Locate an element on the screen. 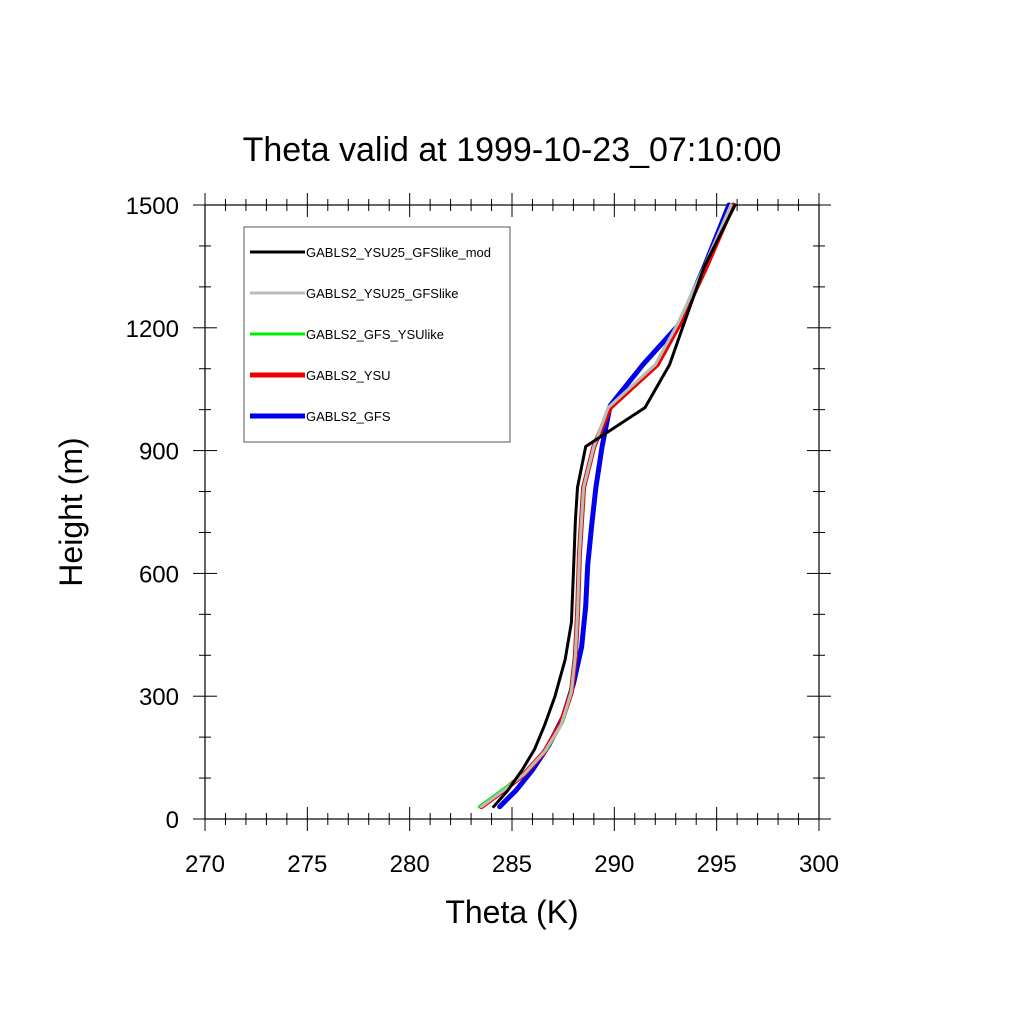 The height and width of the screenshot is (1024, 1024). chart-title: Theta valid at 1999-10-23_07:10:00 is located at coordinates (512, 150).